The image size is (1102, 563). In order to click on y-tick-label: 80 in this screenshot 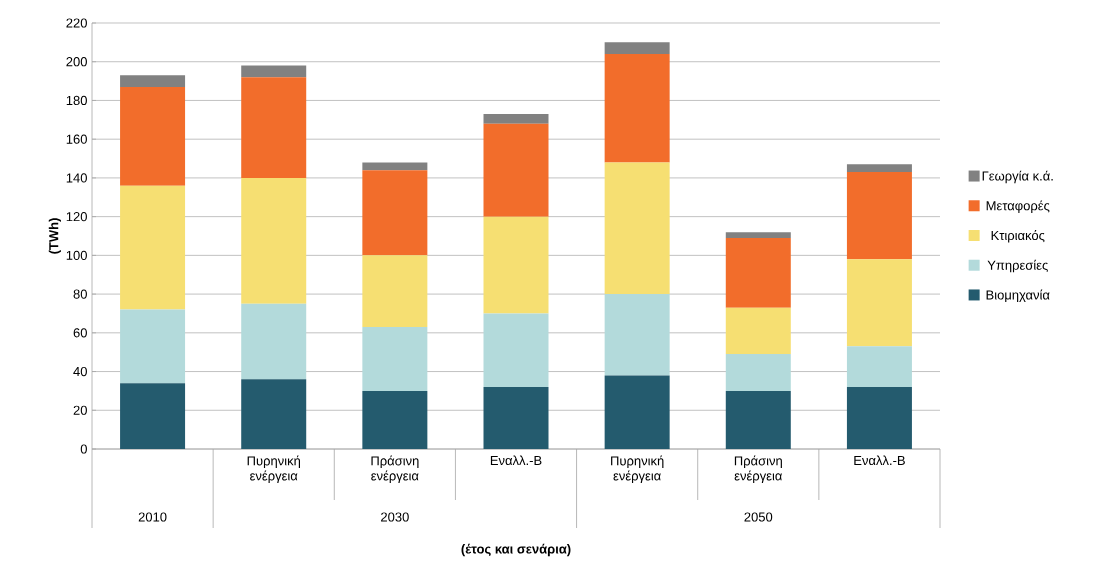, I will do `click(80, 294)`.